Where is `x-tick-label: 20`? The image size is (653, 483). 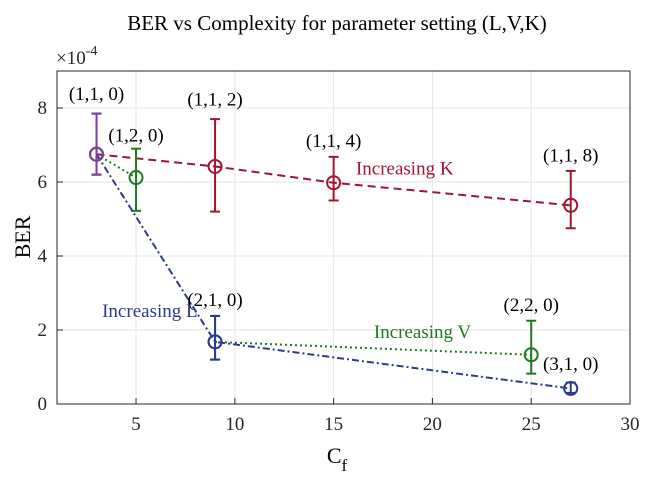 x-tick-label: 20 is located at coordinates (432, 424).